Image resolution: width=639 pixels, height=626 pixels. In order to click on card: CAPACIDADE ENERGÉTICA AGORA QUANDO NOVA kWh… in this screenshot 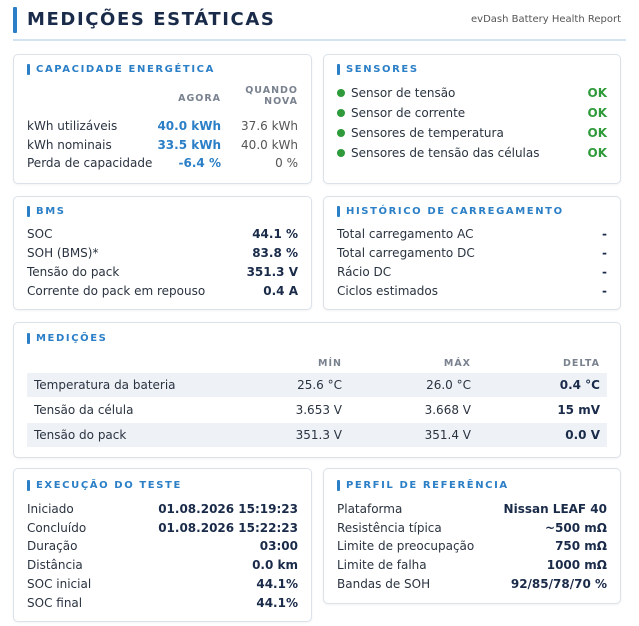, I will do `click(162, 119)`.